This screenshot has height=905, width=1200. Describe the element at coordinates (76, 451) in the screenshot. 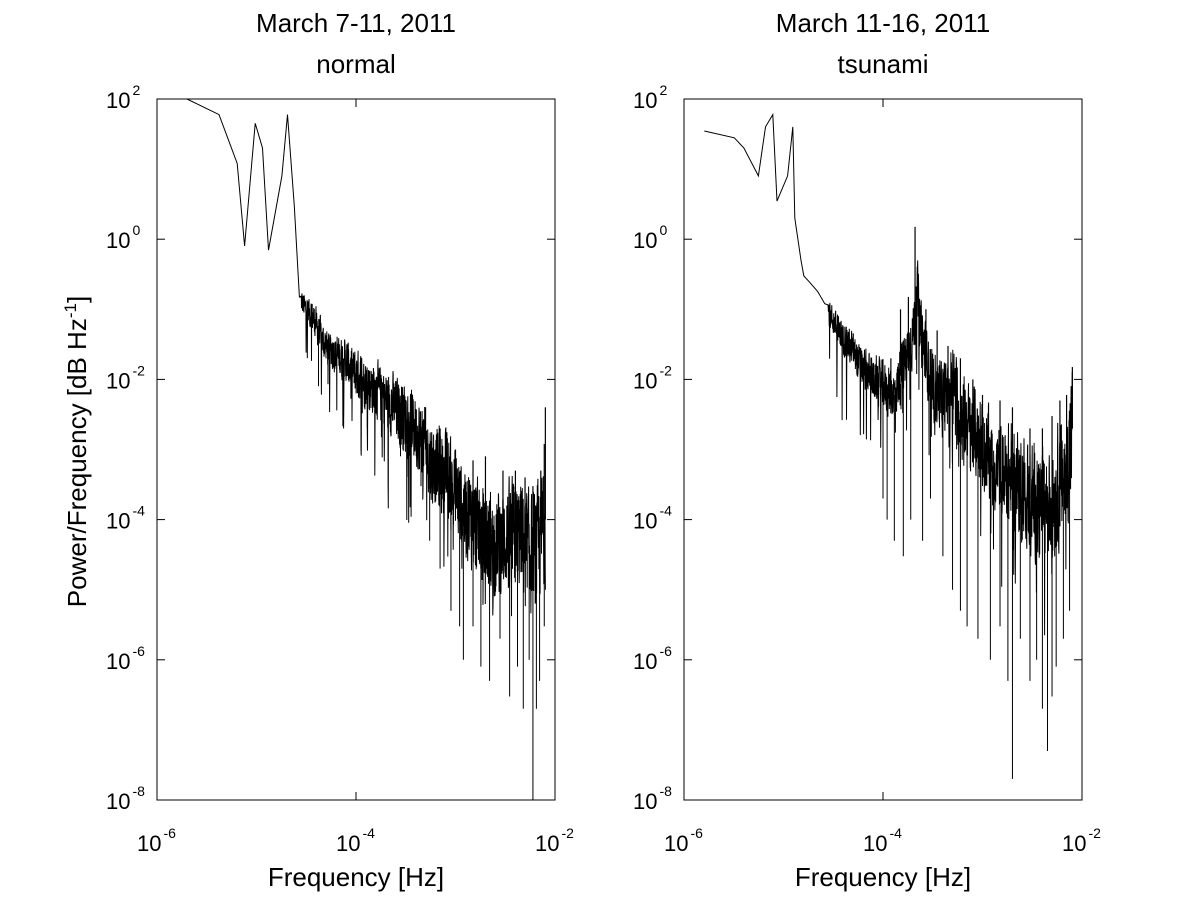

I see `y-axis-label: Power/Frequency [dB Hz-1]` at that location.